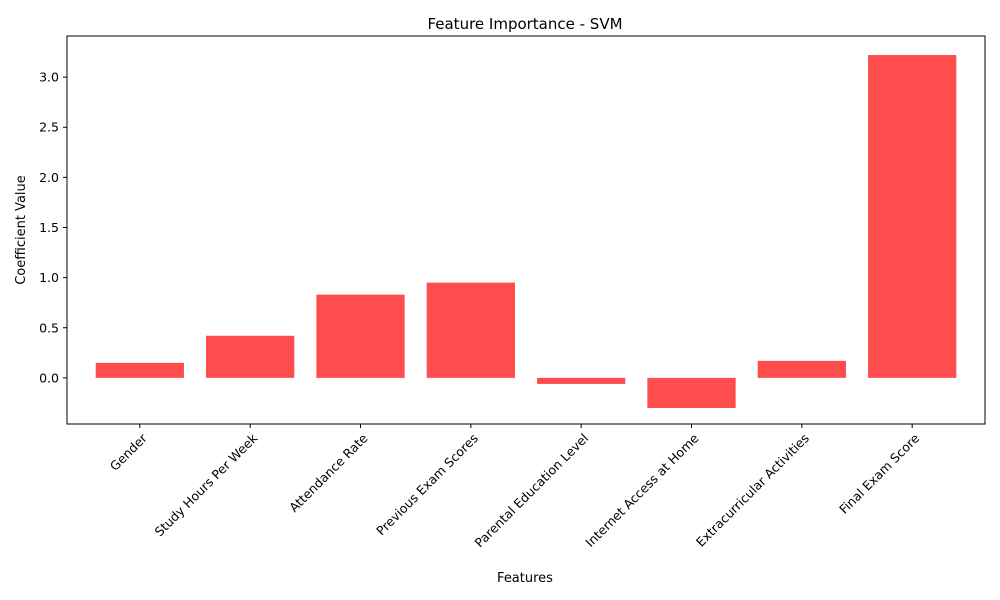  I want to click on y-tick-label: 1.0, so click(49, 277).